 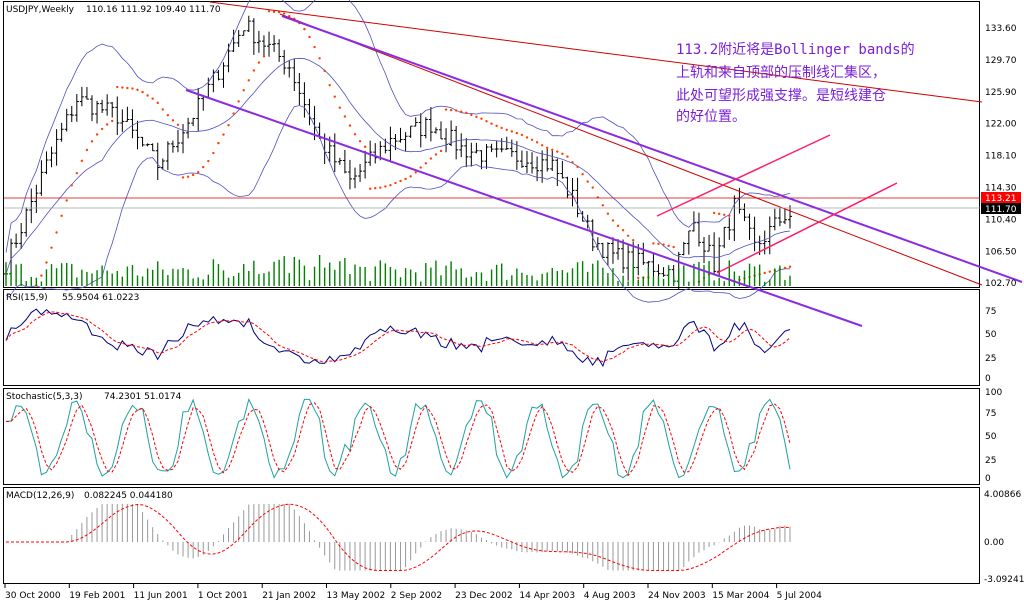 I want to click on x-tick-label: 24 Nov 2003, so click(x=677, y=596).